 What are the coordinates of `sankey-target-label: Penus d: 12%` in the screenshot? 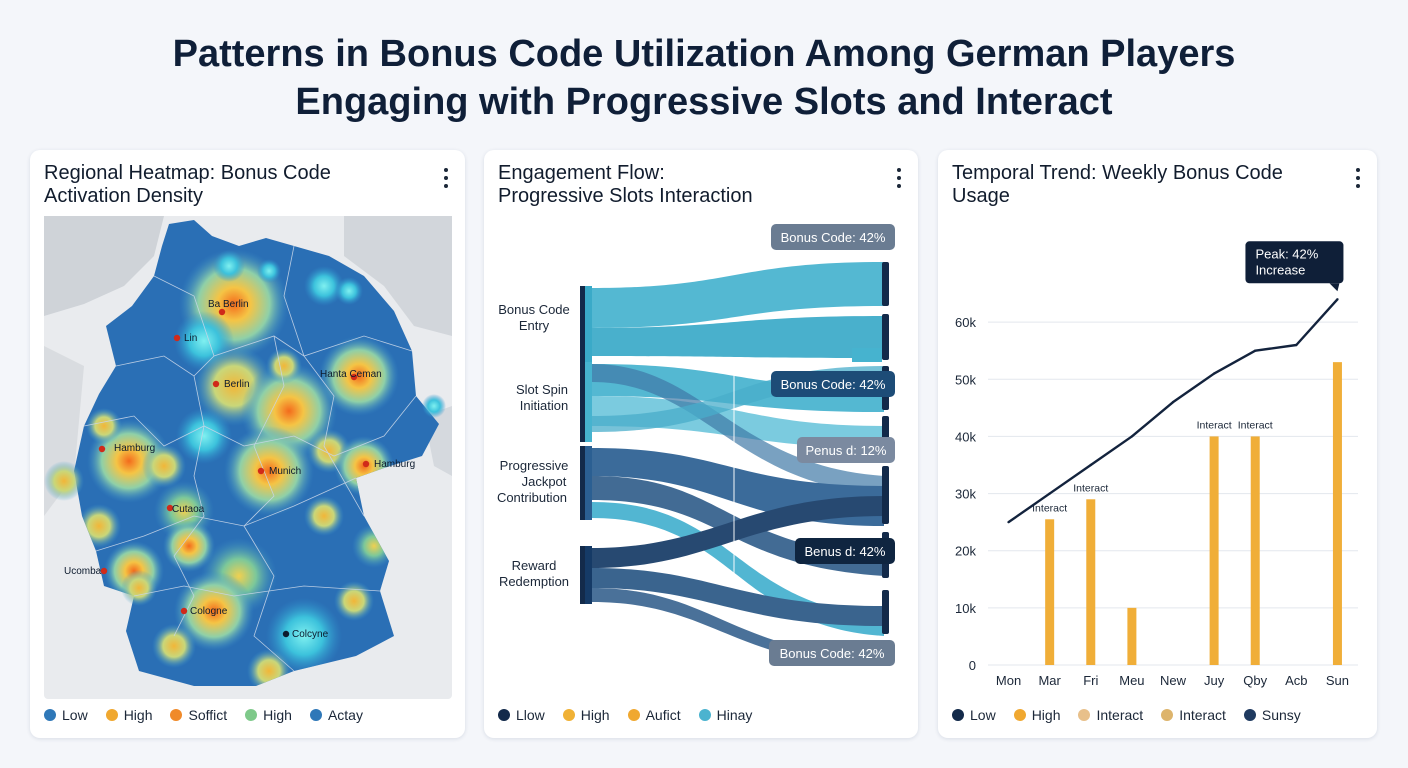 It's located at (846, 450).